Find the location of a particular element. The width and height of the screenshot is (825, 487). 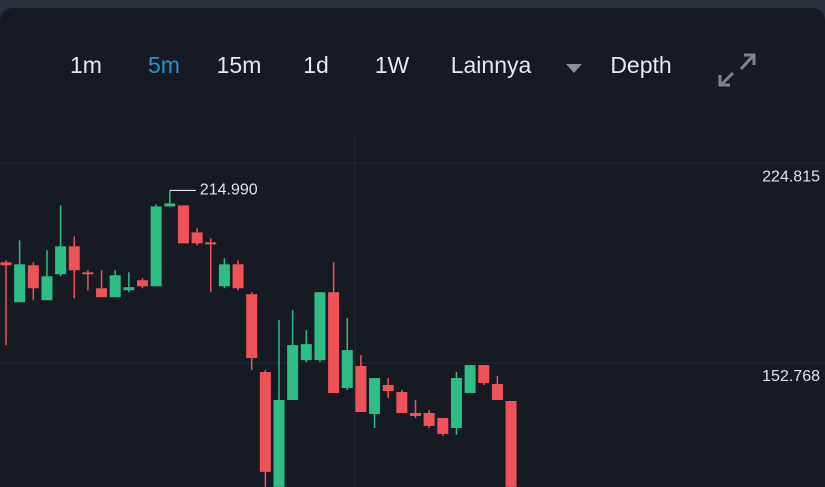

tab: 5m is located at coordinates (164, 65).